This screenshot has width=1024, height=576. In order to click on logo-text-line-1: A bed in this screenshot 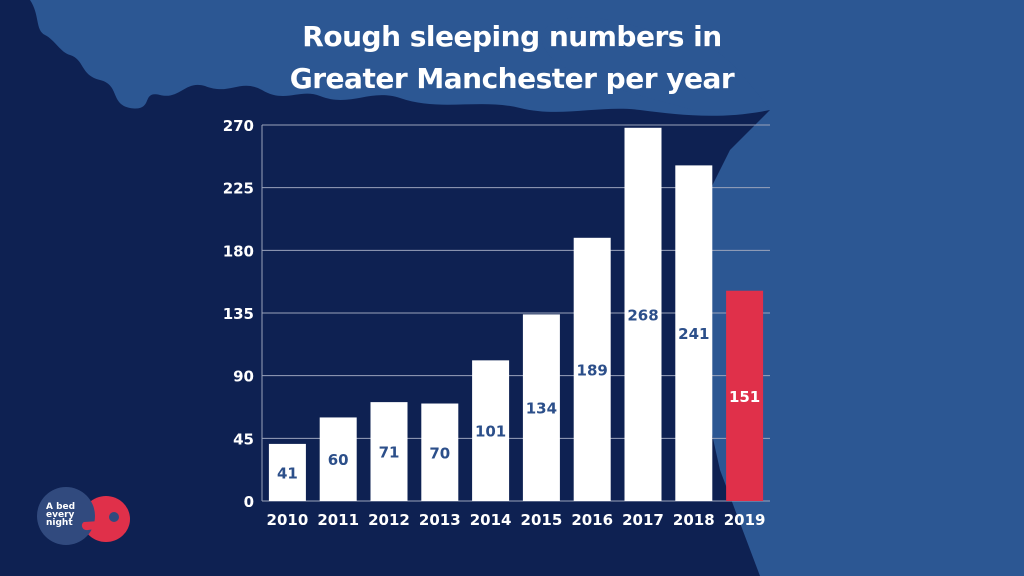, I will do `click(61, 507)`.